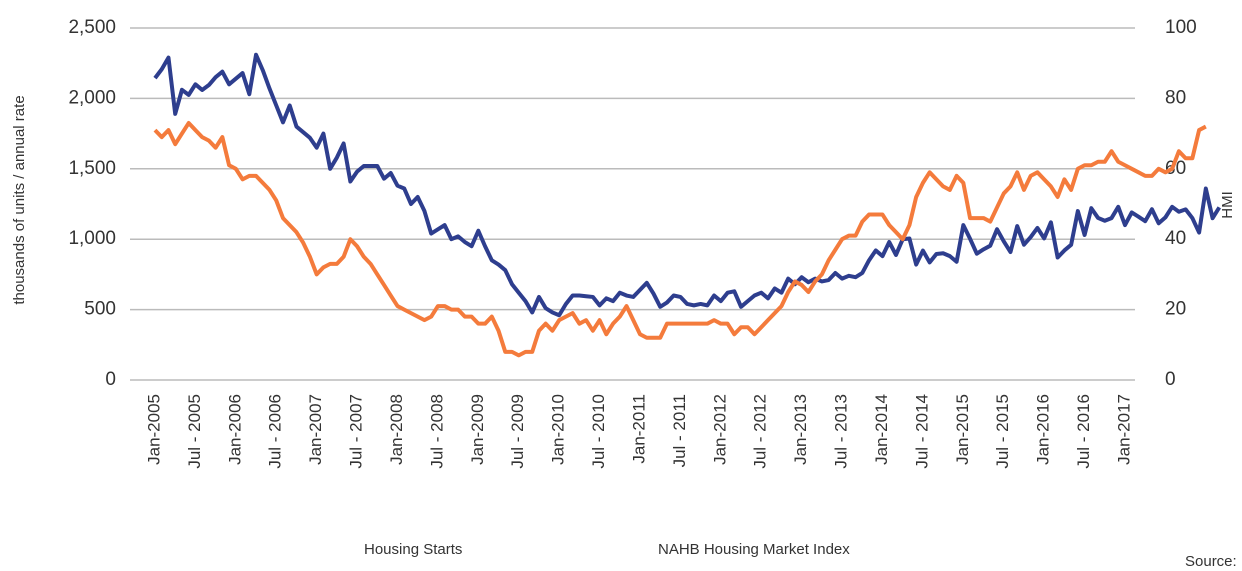 The height and width of the screenshot is (571, 1242). What do you see at coordinates (413, 549) in the screenshot?
I see `legend-label: Housing Starts` at bounding box center [413, 549].